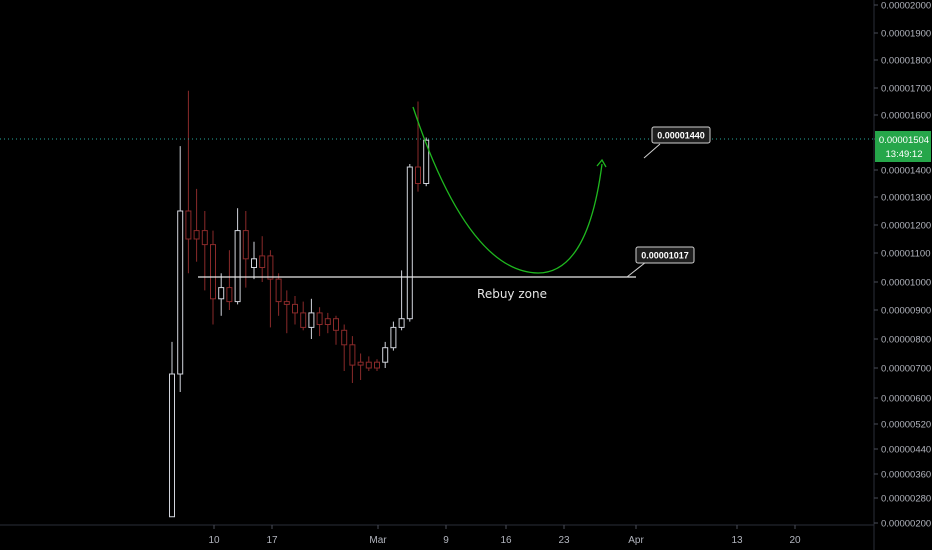 This screenshot has width=932, height=550. What do you see at coordinates (906, 311) in the screenshot?
I see `price-tick-label: 0.00000900` at bounding box center [906, 311].